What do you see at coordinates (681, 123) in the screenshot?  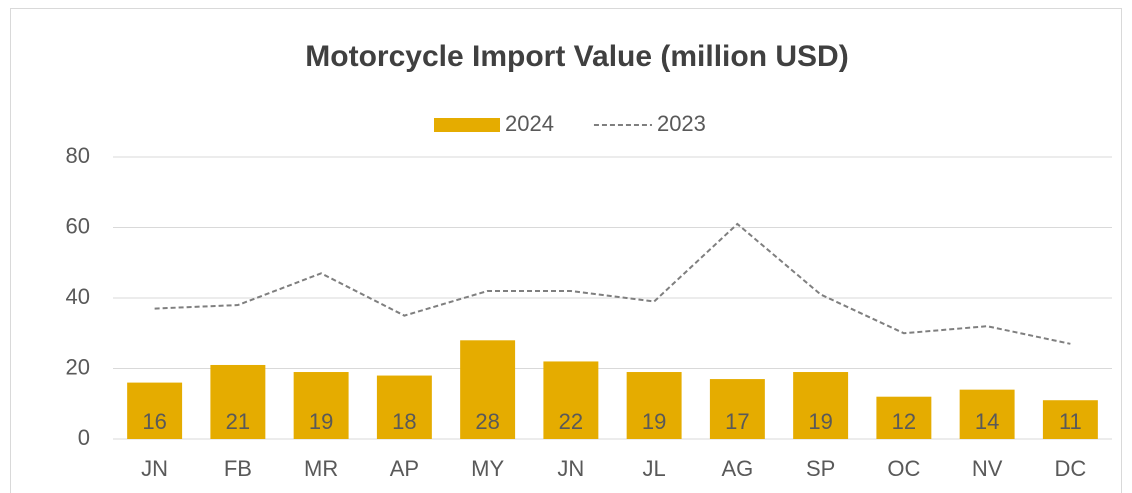 I see `legend-label: 2023` at bounding box center [681, 123].